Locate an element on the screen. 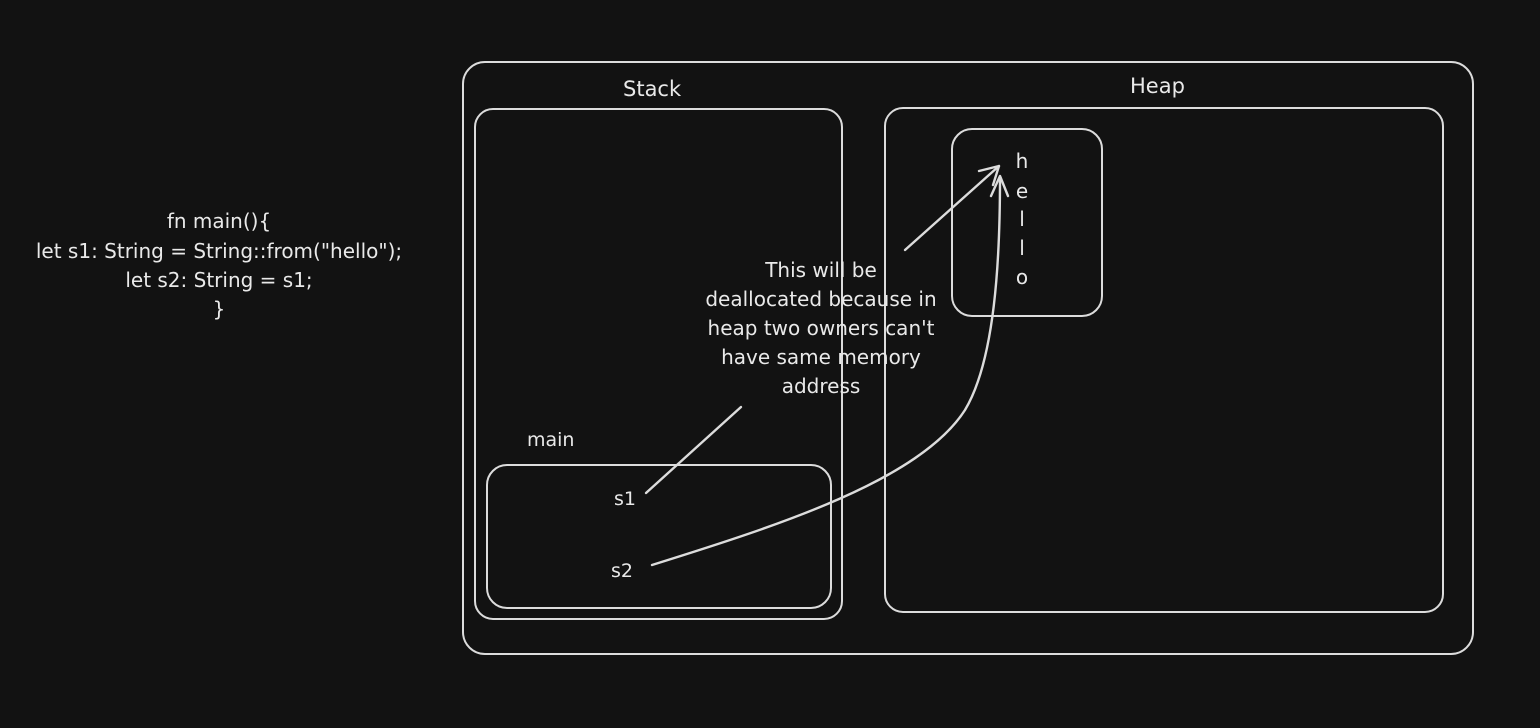 Image resolution: width=1540 pixels, height=728 pixels. heap-char: o is located at coordinates (1022, 277).